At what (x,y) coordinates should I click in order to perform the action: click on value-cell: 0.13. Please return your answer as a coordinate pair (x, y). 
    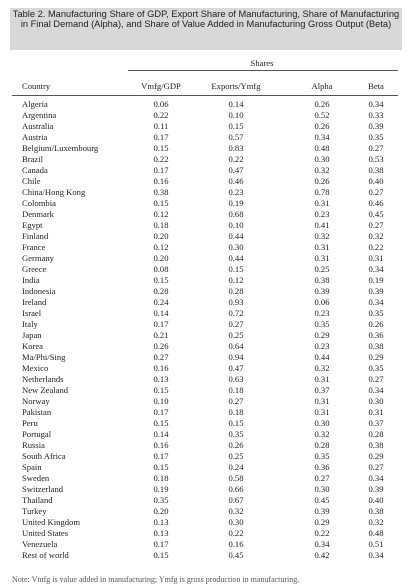
    Looking at the image, I should click on (161, 533).